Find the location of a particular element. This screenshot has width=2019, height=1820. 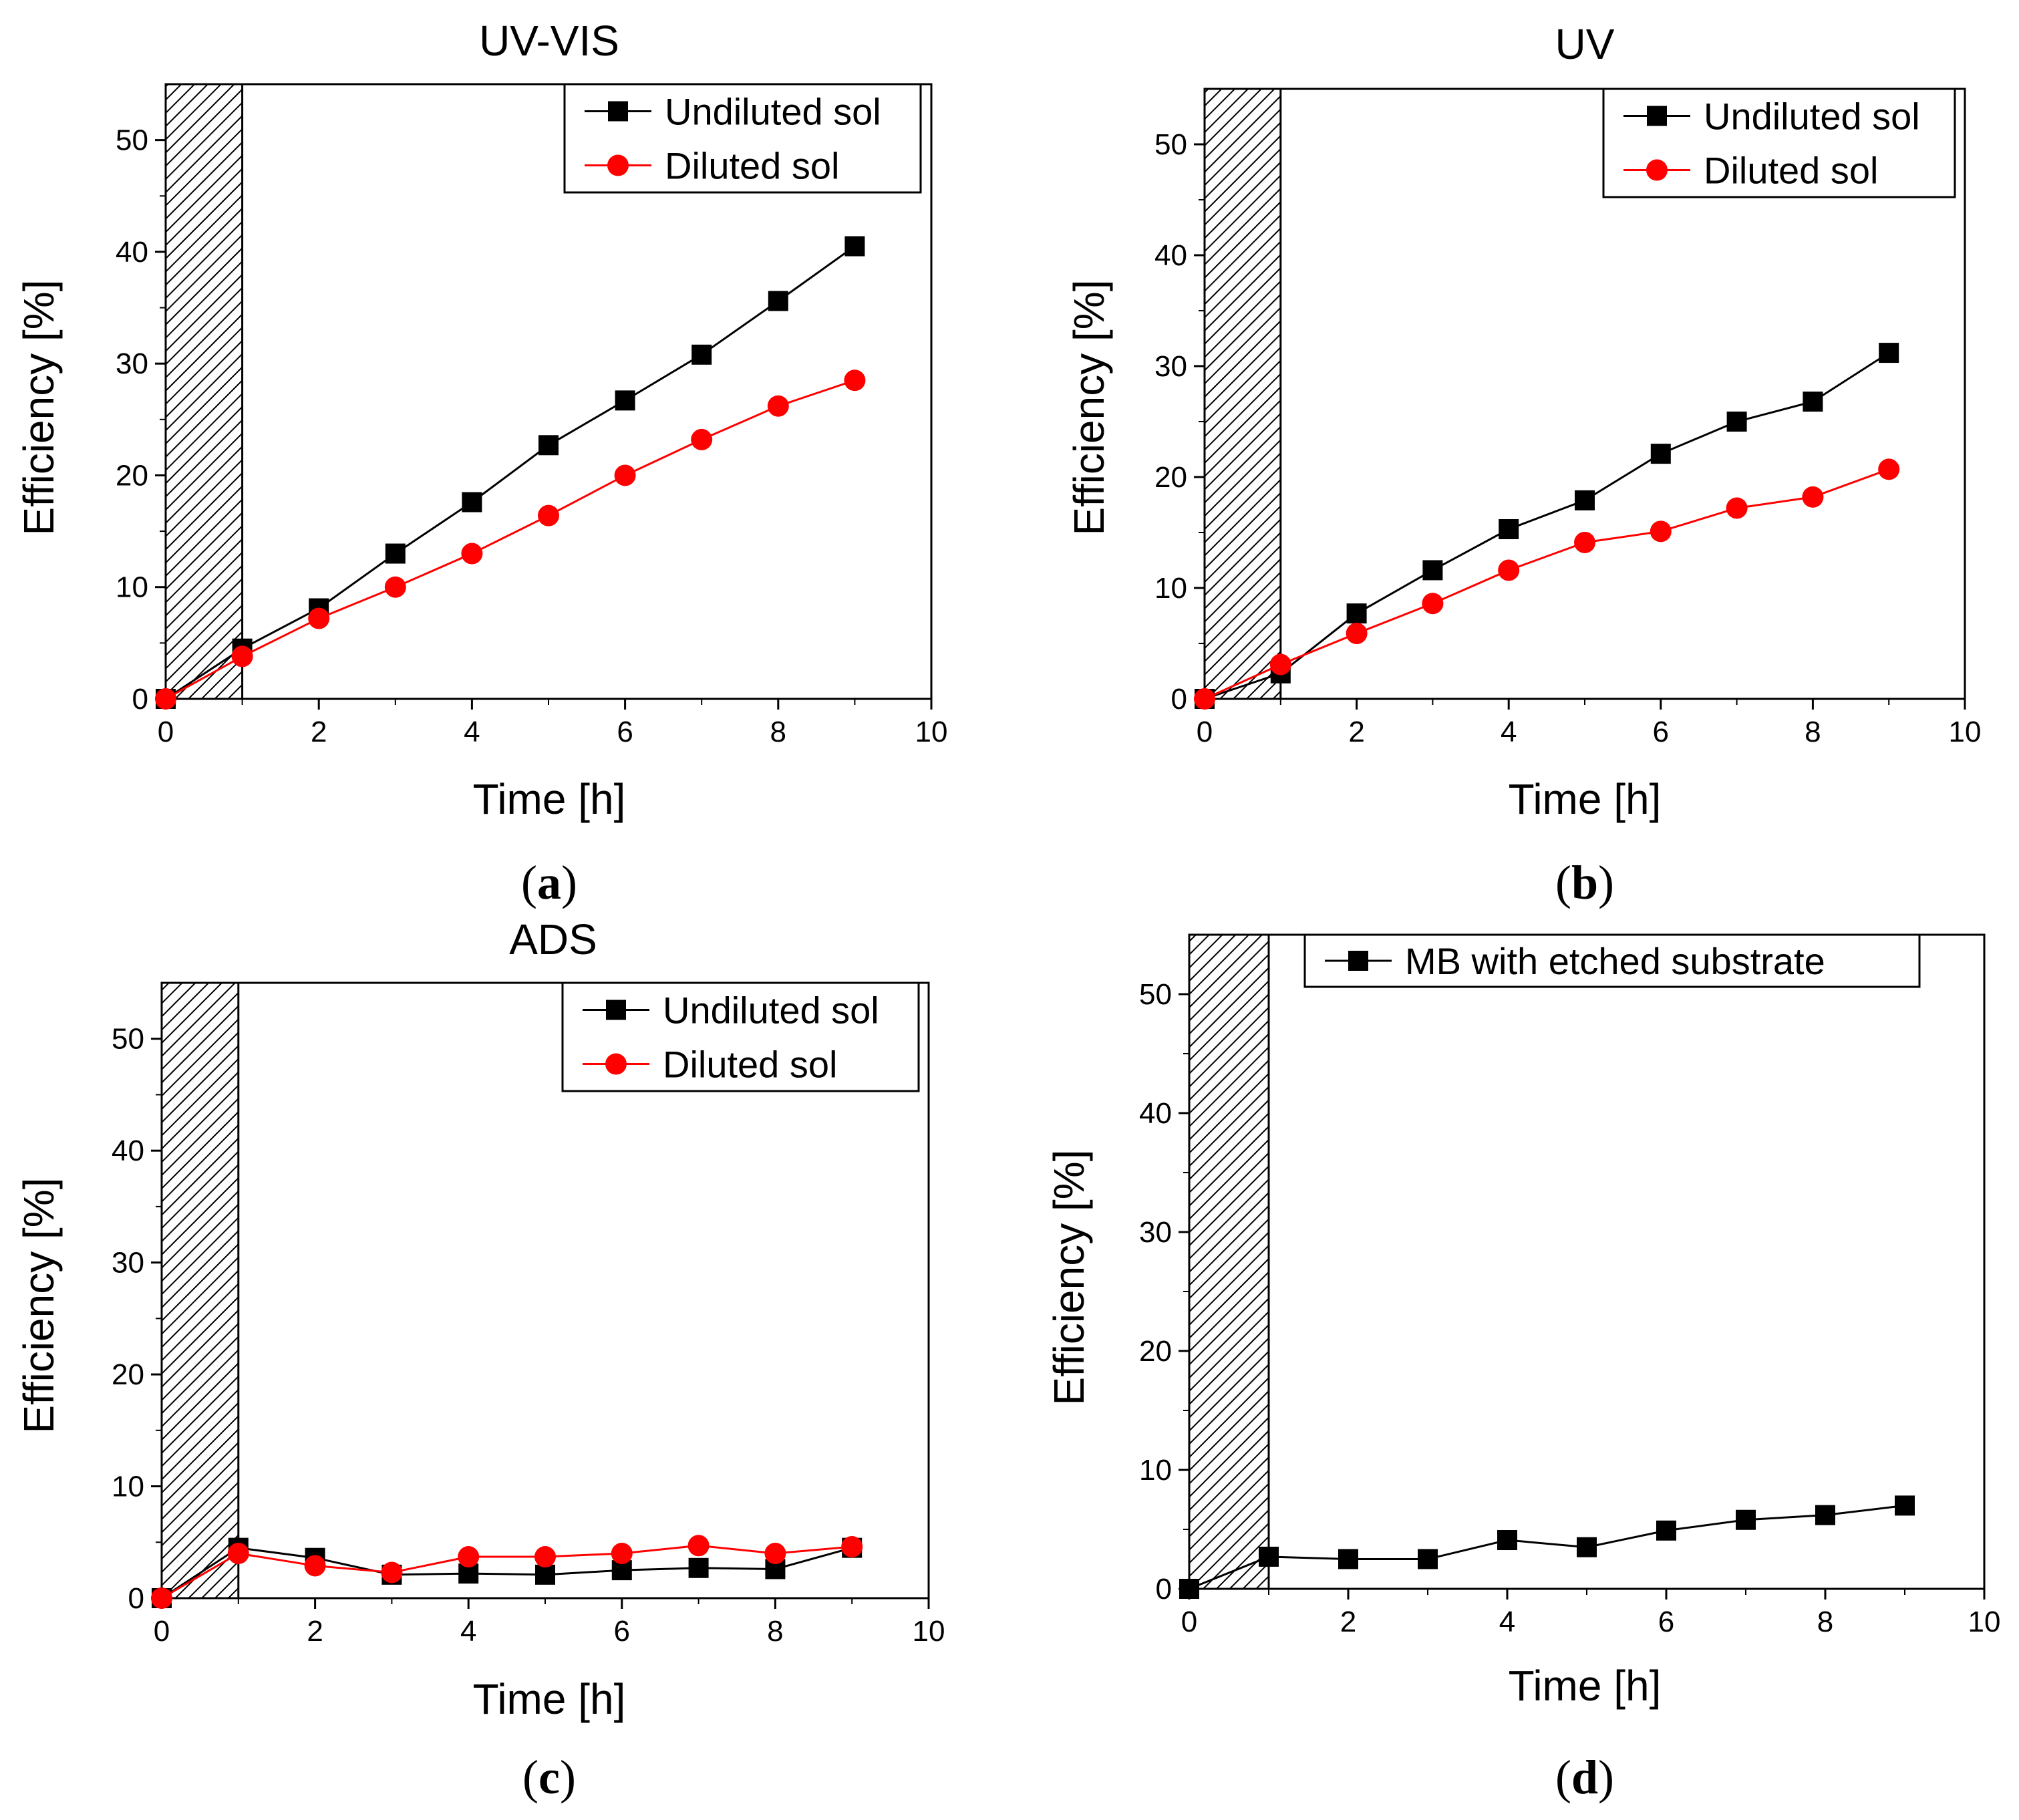

x-tick-label: 6 is located at coordinates (1661, 732).